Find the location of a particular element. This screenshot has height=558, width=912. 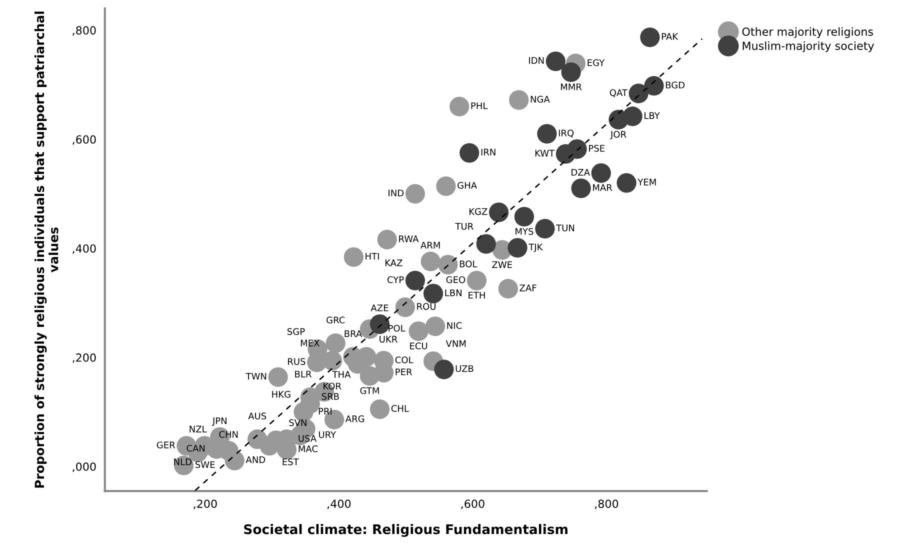

annotation: MAR is located at coordinates (602, 187).